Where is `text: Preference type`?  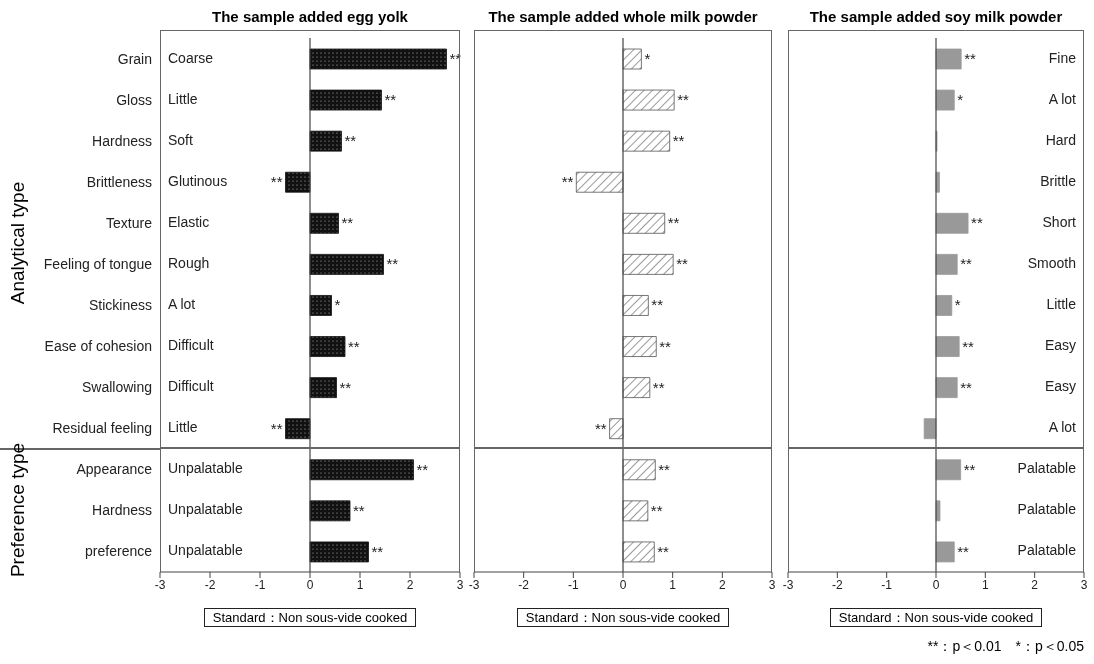 text: Preference type is located at coordinates (18, 510).